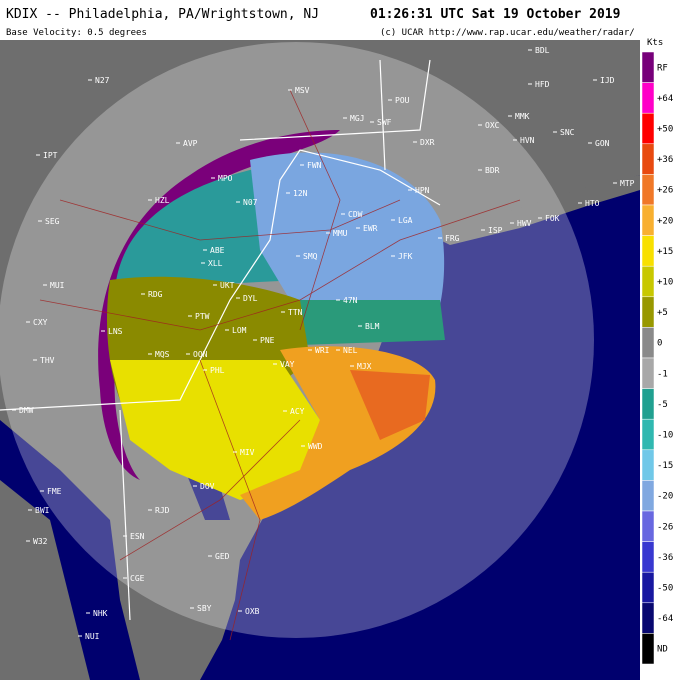 The width and height of the screenshot is (680, 680). Describe the element at coordinates (50, 155) in the screenshot. I see `station-label: IPT` at that location.